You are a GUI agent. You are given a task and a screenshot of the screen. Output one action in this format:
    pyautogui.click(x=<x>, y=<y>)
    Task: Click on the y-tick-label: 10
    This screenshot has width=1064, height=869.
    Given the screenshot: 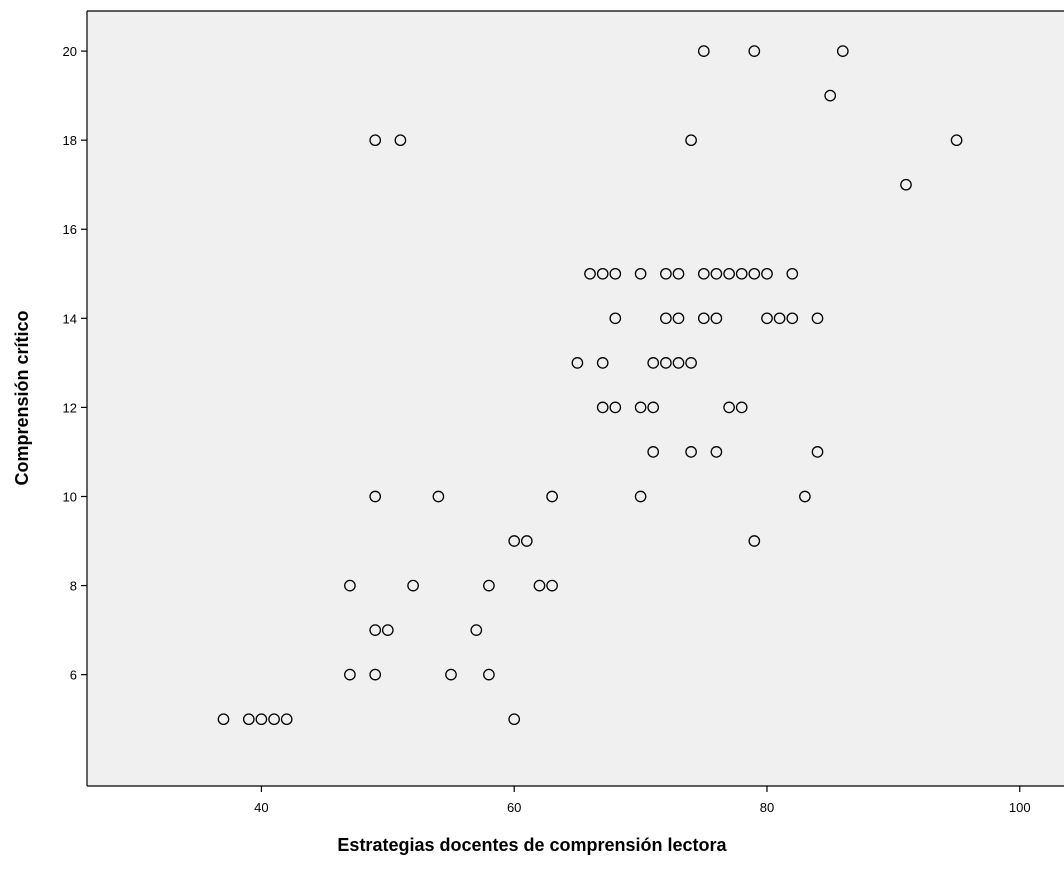 What is the action you would take?
    pyautogui.click(x=70, y=496)
    